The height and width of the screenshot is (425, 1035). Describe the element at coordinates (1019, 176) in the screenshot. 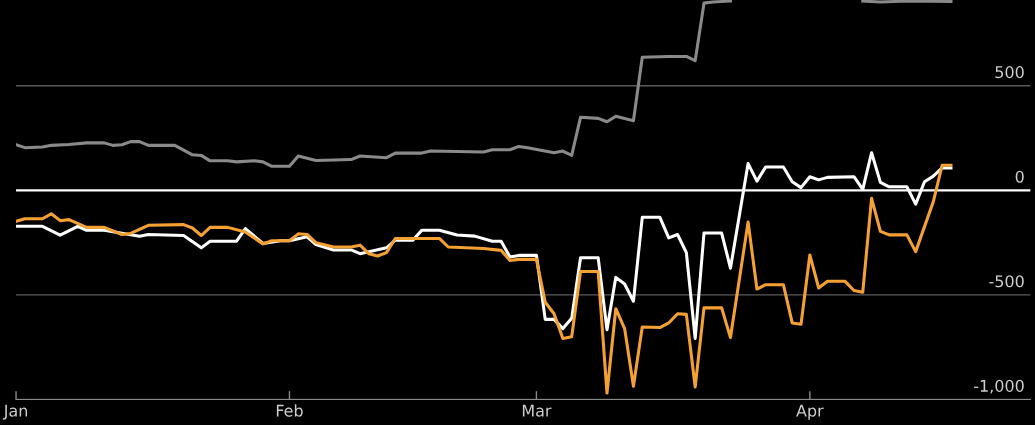

I see `y-tick-label: 0` at that location.